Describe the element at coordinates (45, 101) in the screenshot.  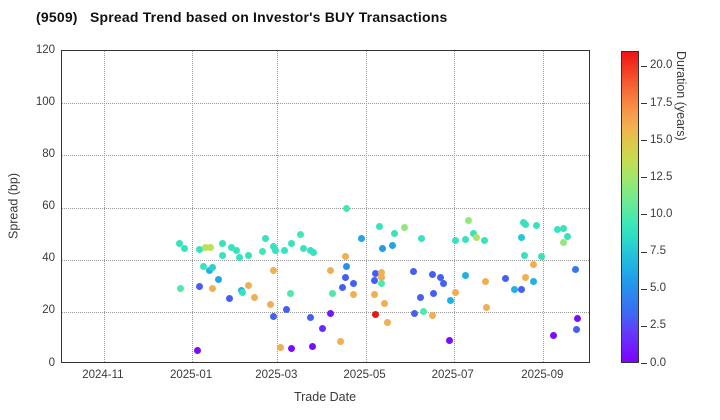
I see `y-tick-label: 100` at that location.